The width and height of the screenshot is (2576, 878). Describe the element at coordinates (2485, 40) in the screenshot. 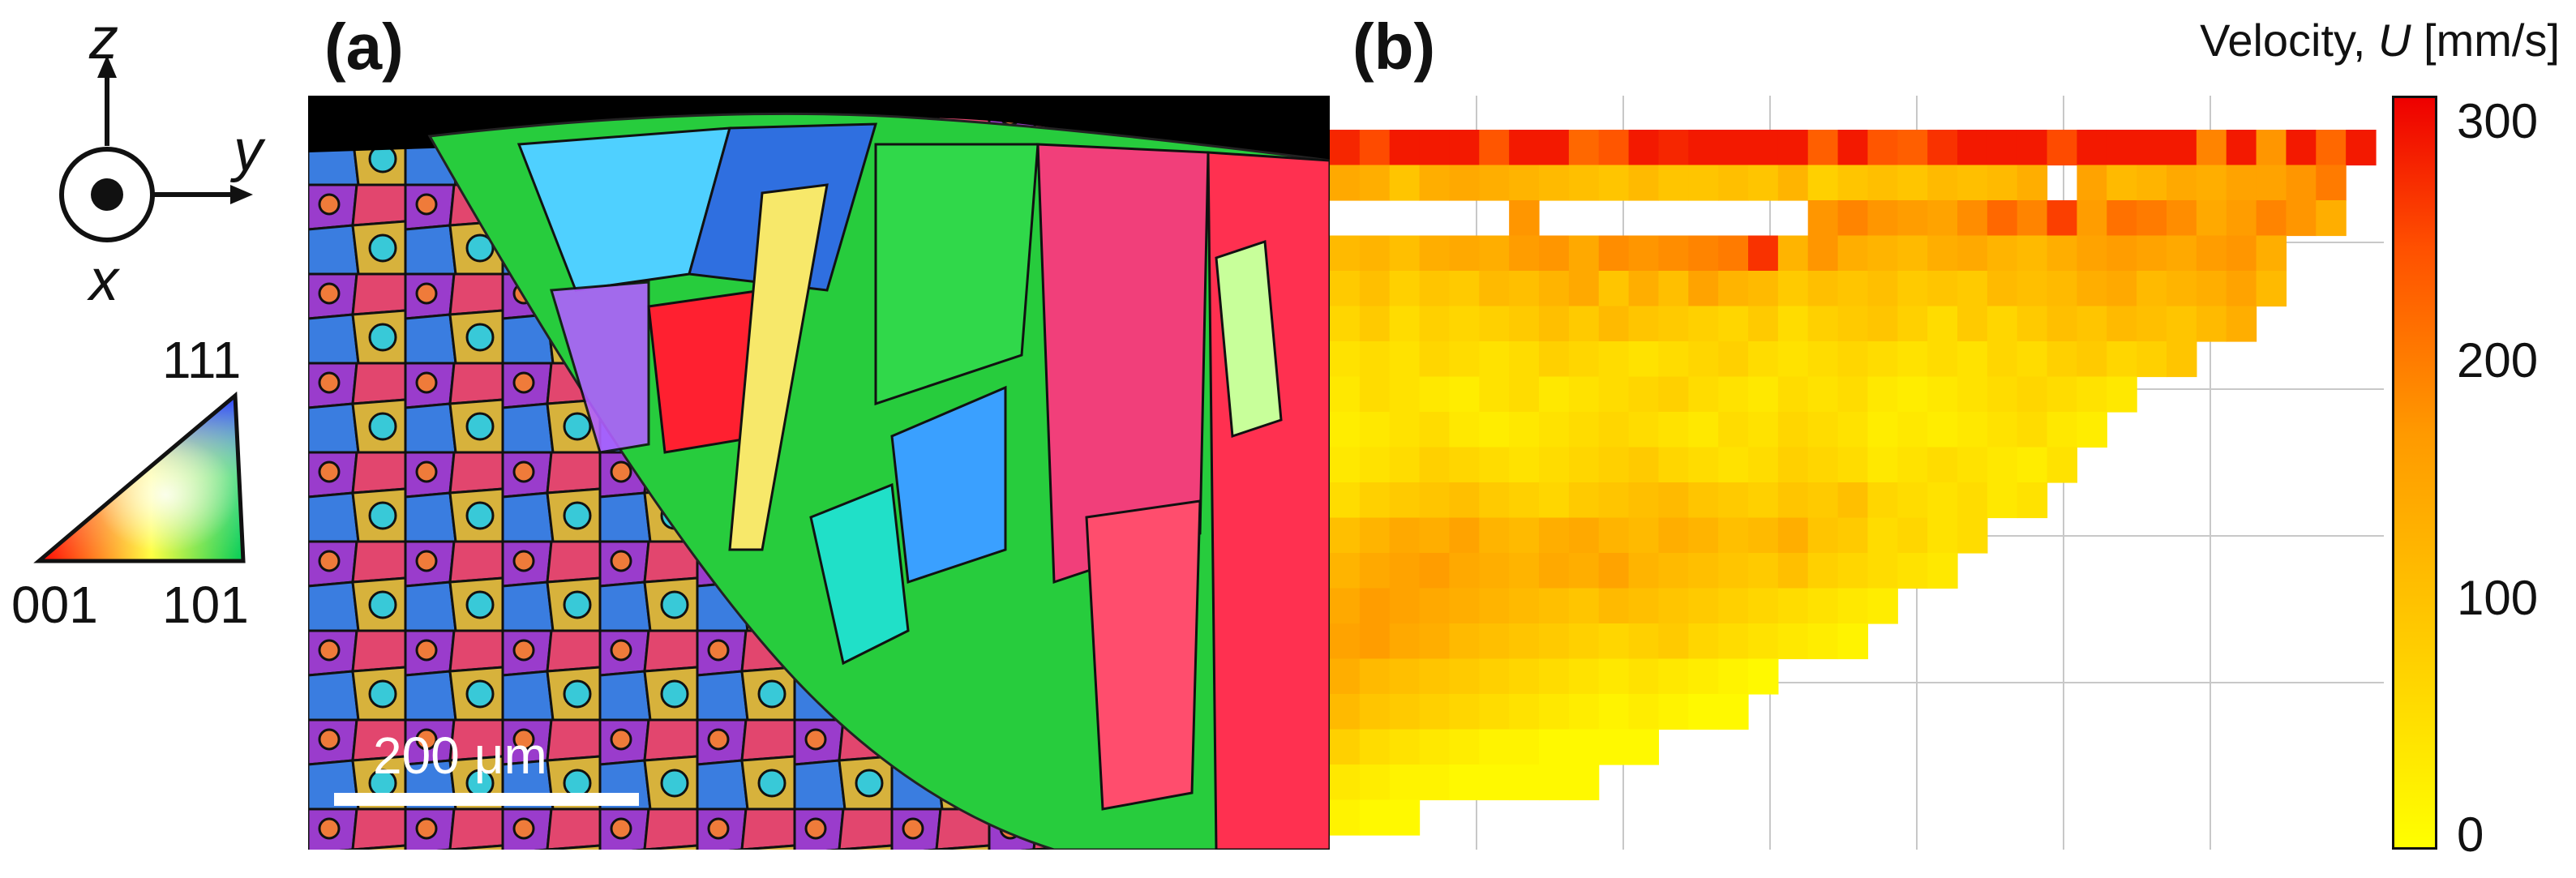

I see `colorbar-title-unit: [mm/s]` at that location.